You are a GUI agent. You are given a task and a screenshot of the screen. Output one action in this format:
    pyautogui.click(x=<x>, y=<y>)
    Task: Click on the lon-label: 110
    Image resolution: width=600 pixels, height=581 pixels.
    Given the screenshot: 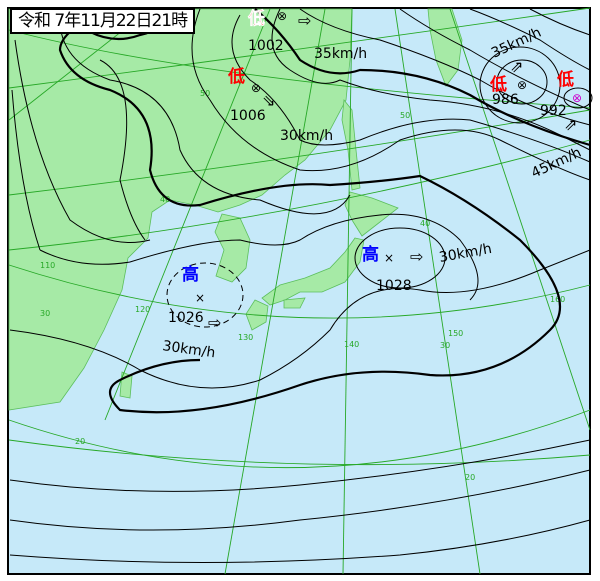 What is the action you would take?
    pyautogui.click(x=47, y=265)
    